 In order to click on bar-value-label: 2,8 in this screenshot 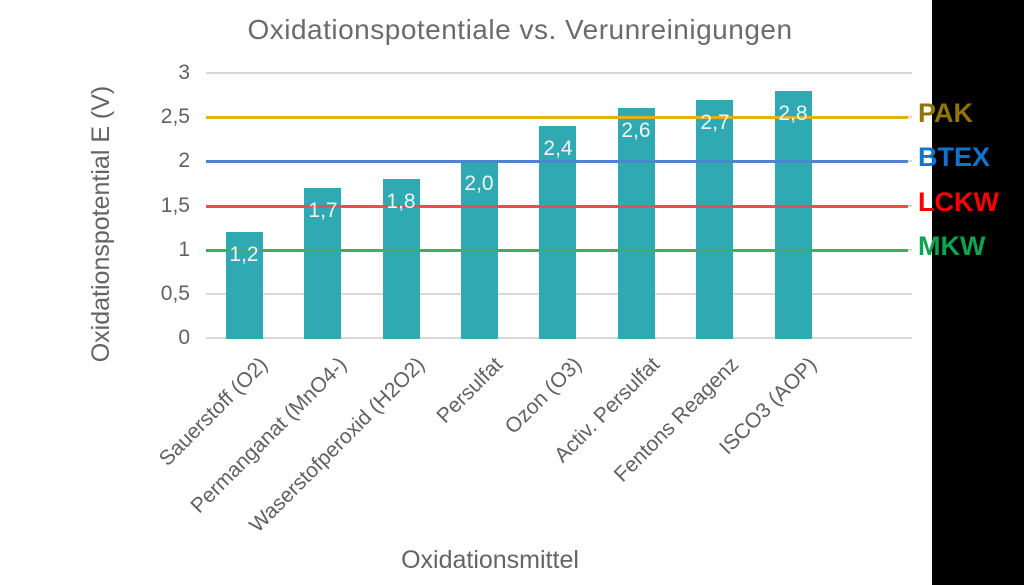, I will do `click(793, 113)`.